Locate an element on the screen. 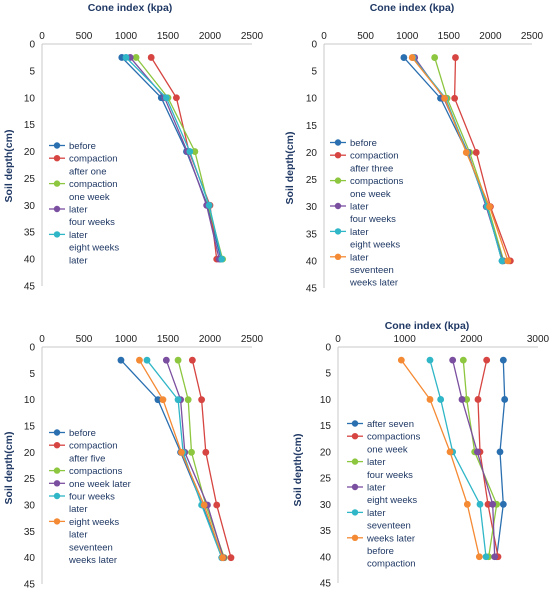 The height and width of the screenshot is (589, 550). x-tick-label: 1500 is located at coordinates (168, 339).